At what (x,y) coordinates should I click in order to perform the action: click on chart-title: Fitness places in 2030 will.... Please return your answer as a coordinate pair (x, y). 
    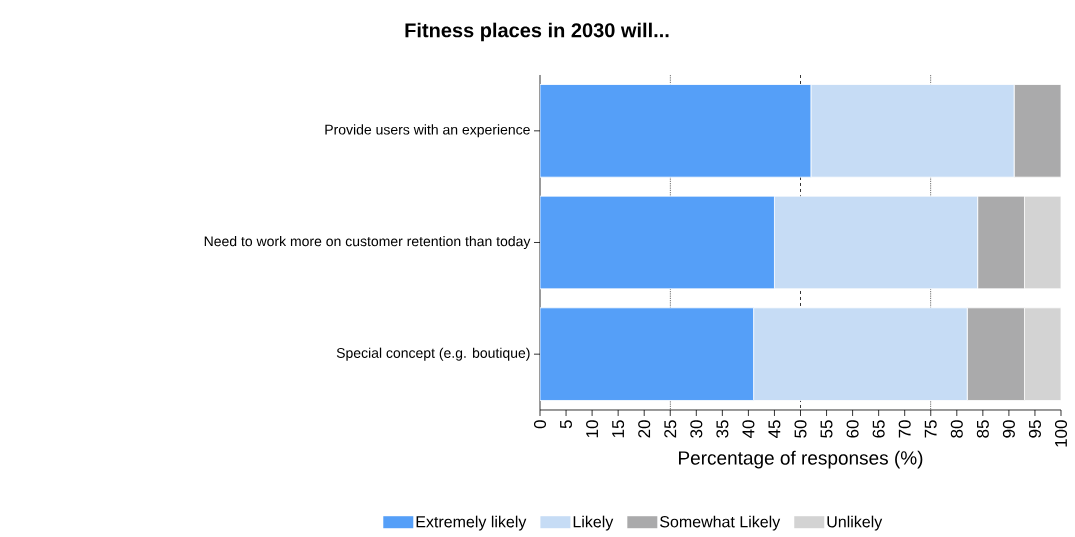
    Looking at the image, I should click on (537, 32).